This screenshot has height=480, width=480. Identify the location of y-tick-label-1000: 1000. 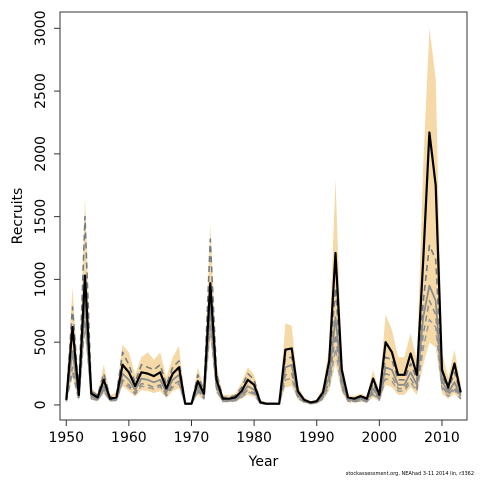
(41, 280).